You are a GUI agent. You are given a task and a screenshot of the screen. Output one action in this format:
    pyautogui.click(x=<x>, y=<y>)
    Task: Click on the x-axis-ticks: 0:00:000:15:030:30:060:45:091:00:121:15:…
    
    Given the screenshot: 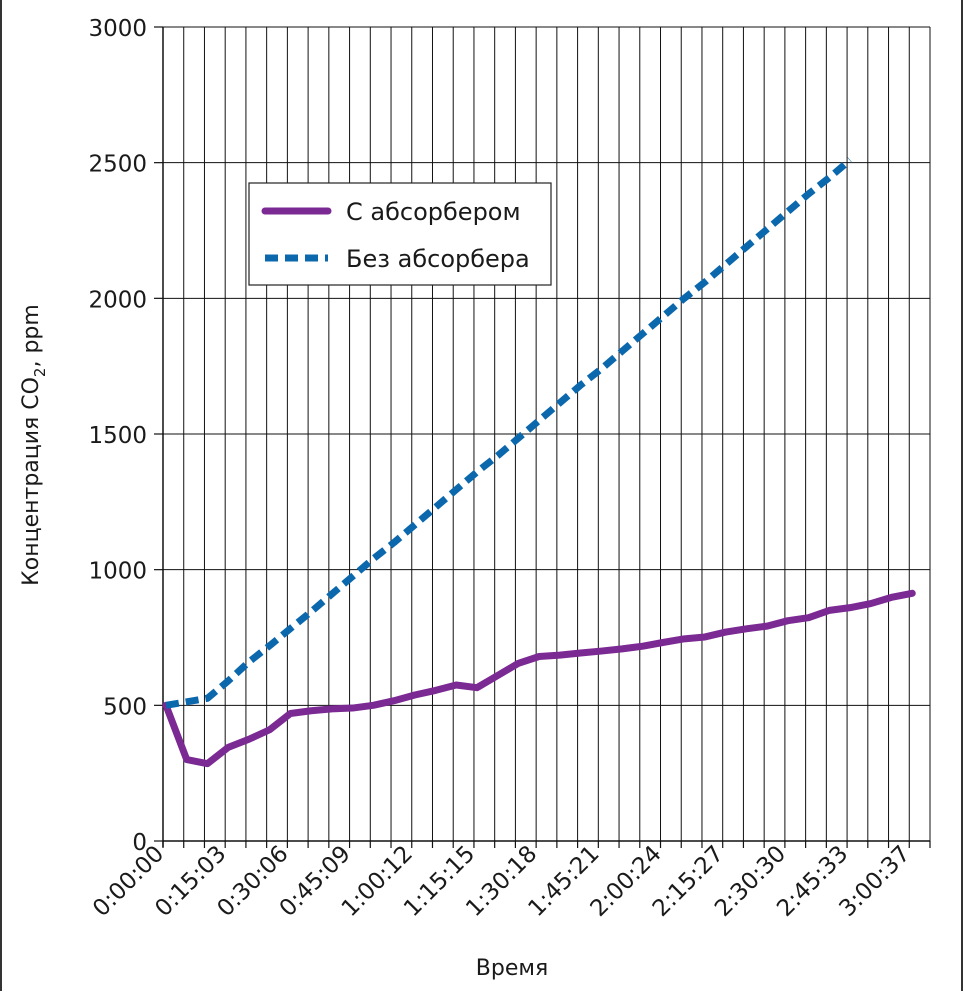 What is the action you would take?
    pyautogui.click(x=509, y=881)
    